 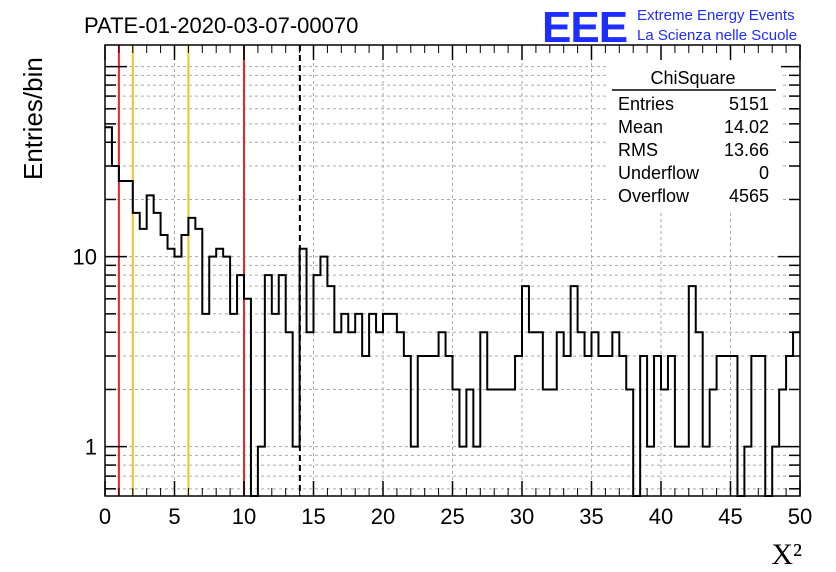 What do you see at coordinates (383, 516) in the screenshot?
I see `x-tick-label: 20` at bounding box center [383, 516].